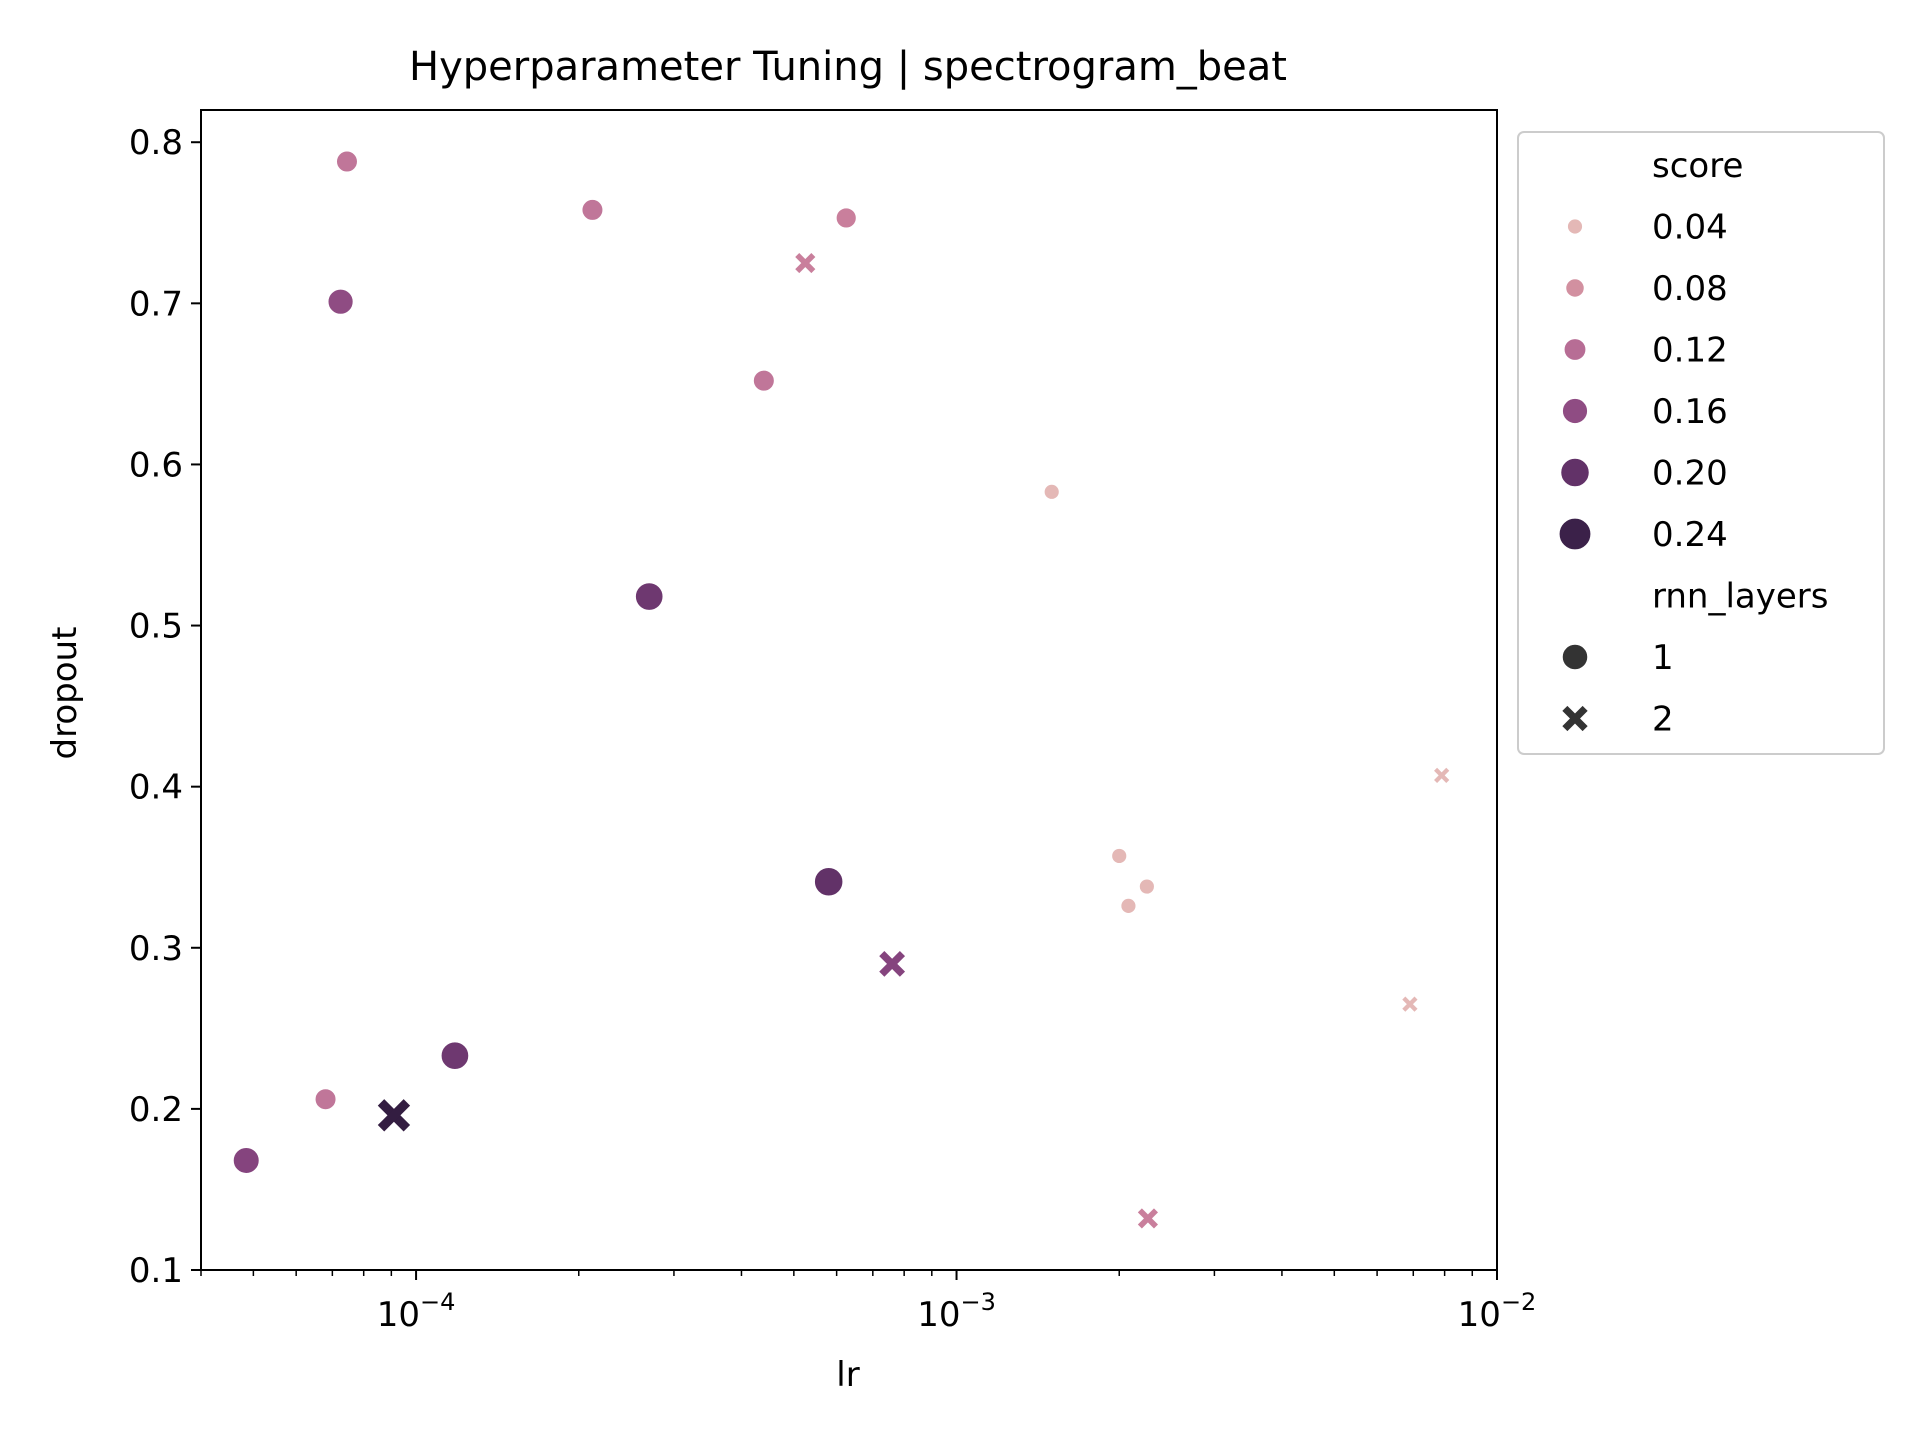 The height and width of the screenshot is (1440, 1920). I want to click on y-tick-label: 0.6, so click(156, 465).